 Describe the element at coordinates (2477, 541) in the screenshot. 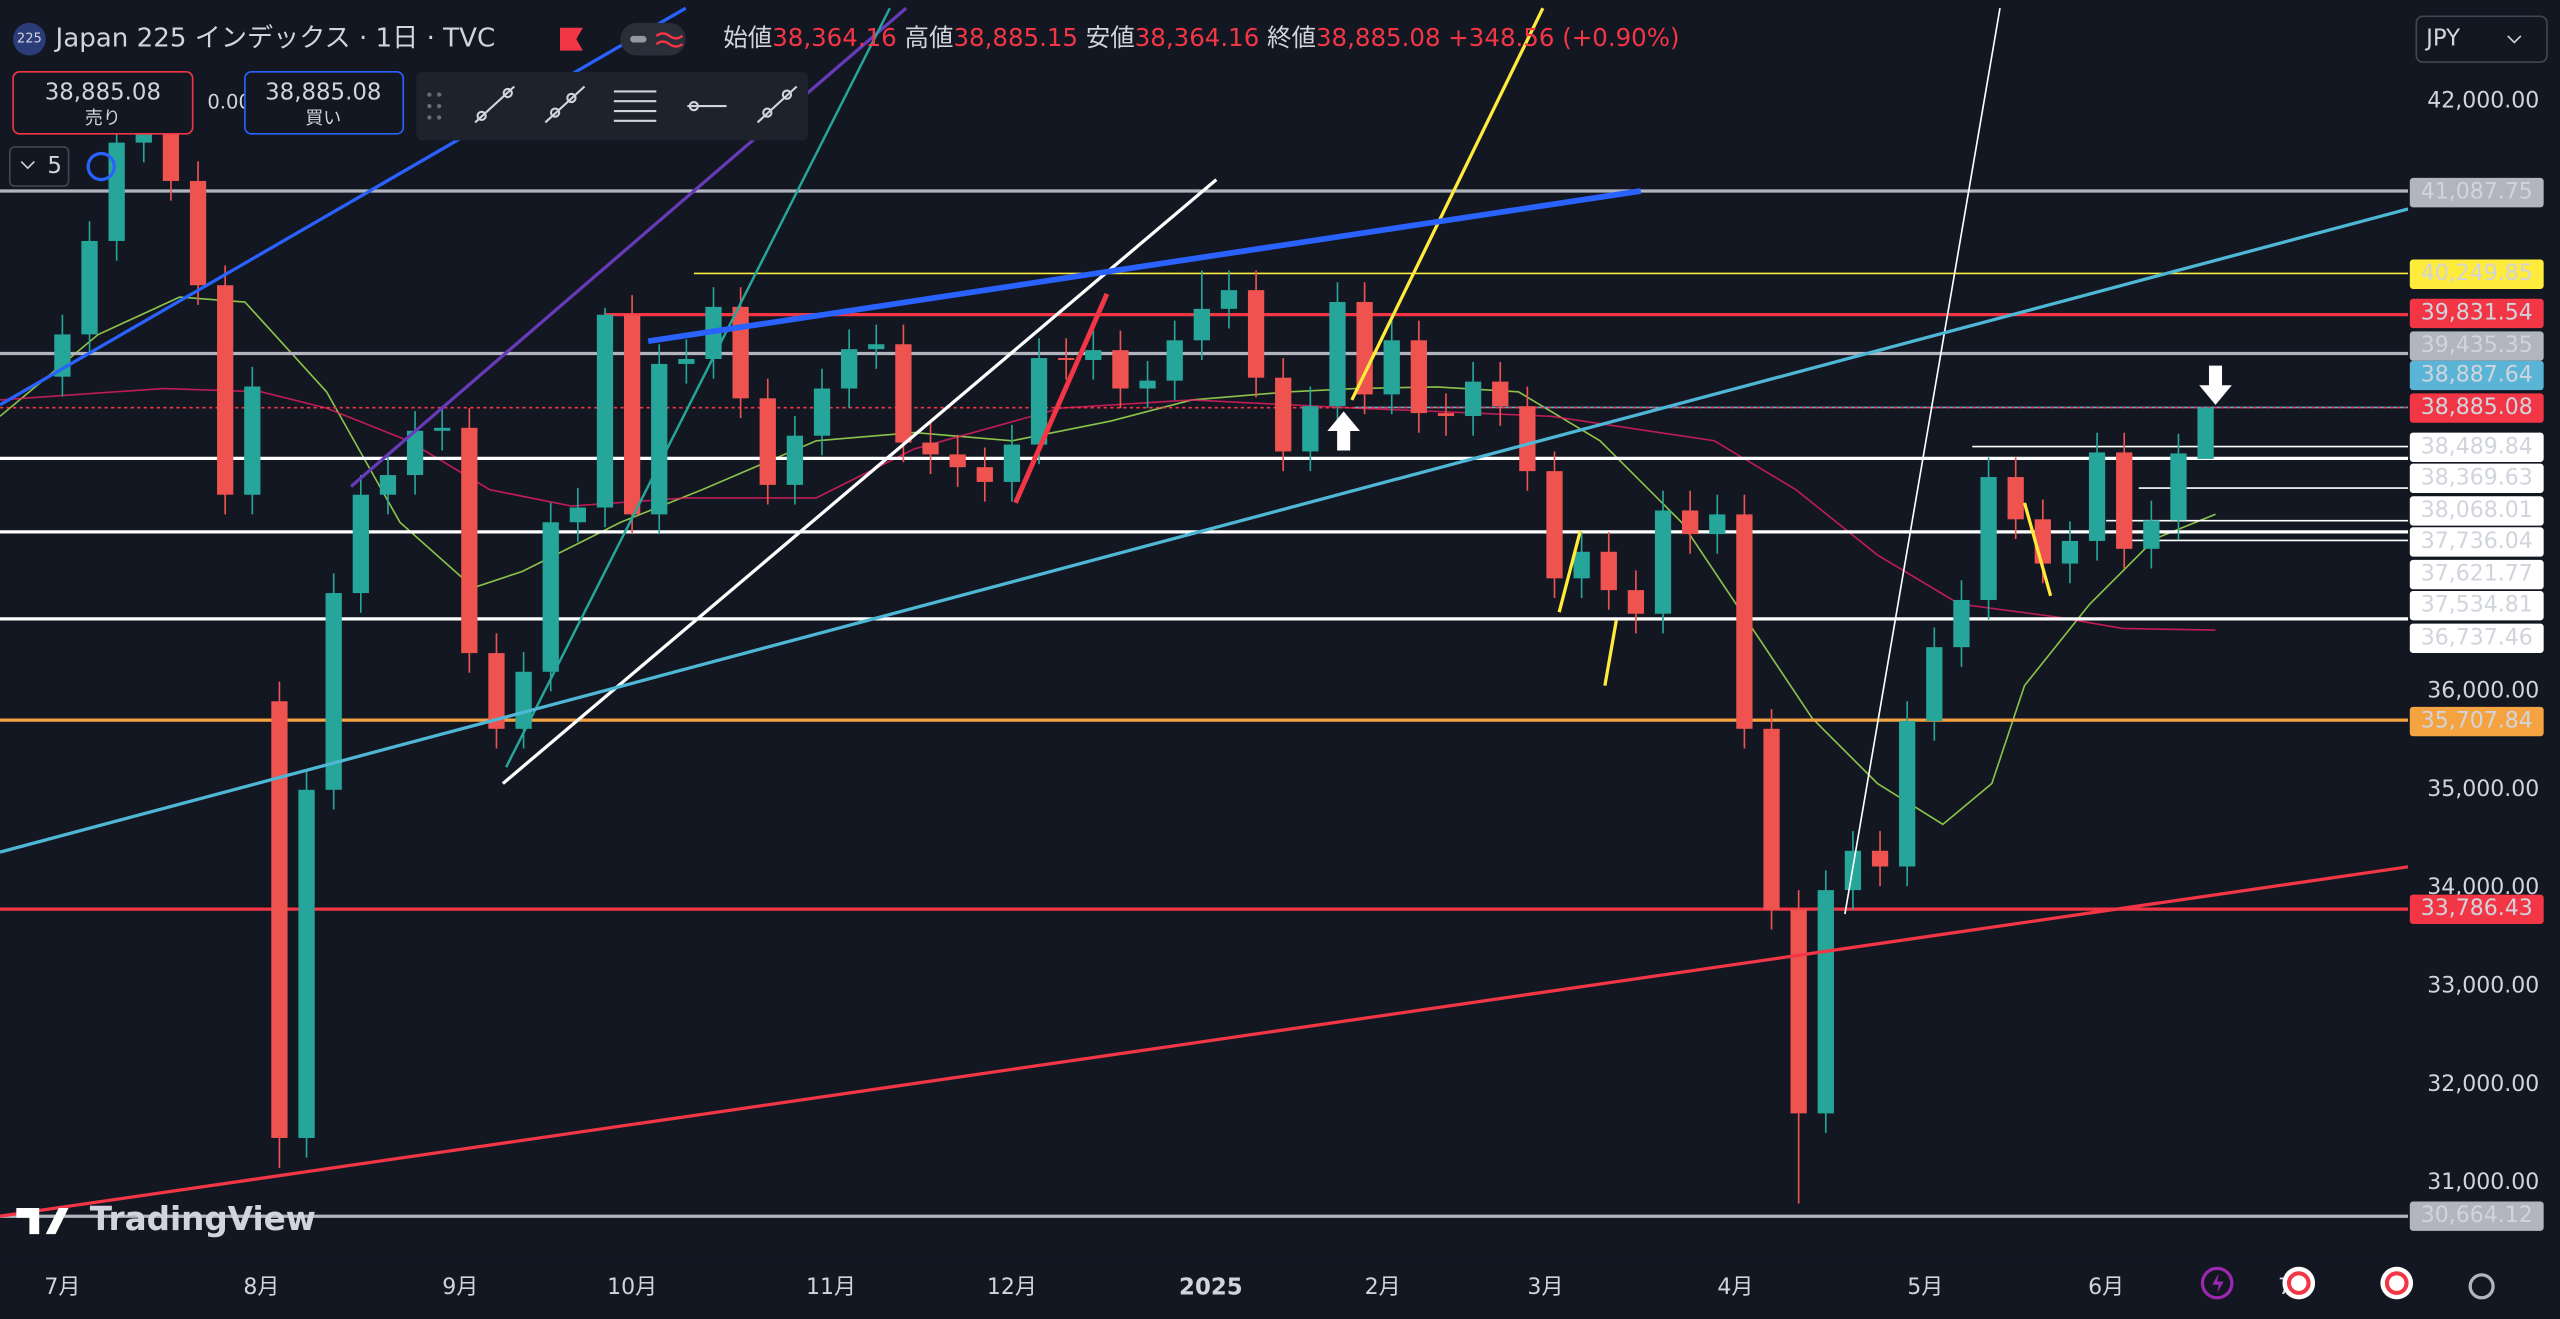

I see `level-label: 37,736.04` at that location.